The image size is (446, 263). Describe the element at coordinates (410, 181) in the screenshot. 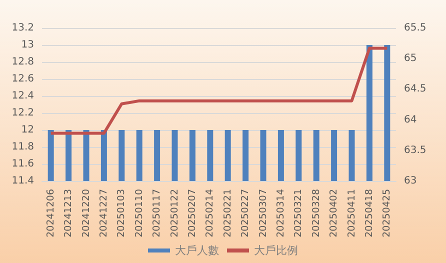

I see `y2-tick-label: 63` at that location.